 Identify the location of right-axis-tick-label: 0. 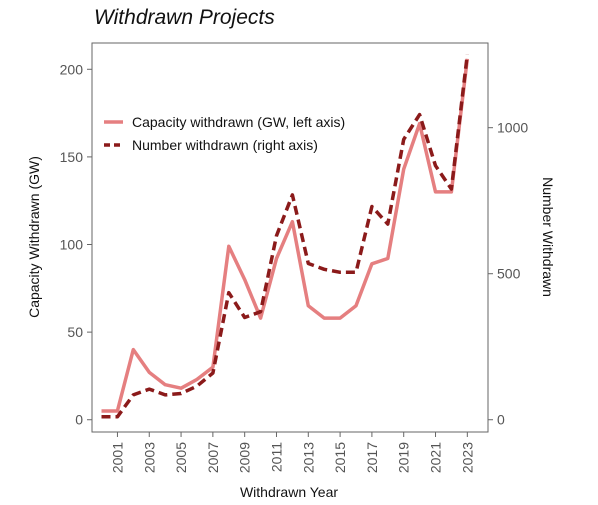
(501, 420).